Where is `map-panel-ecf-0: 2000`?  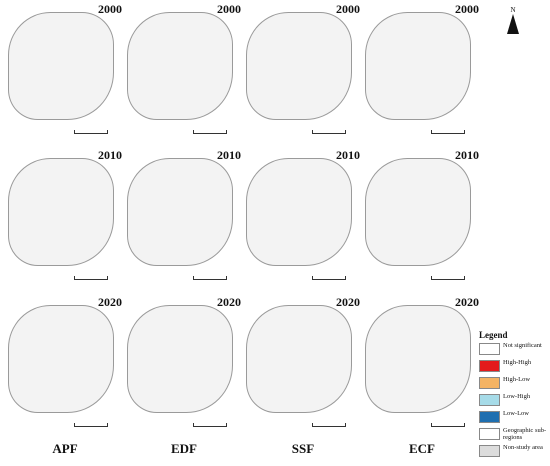
map-panel-ecf-0: 2000 is located at coordinates (422, 72).